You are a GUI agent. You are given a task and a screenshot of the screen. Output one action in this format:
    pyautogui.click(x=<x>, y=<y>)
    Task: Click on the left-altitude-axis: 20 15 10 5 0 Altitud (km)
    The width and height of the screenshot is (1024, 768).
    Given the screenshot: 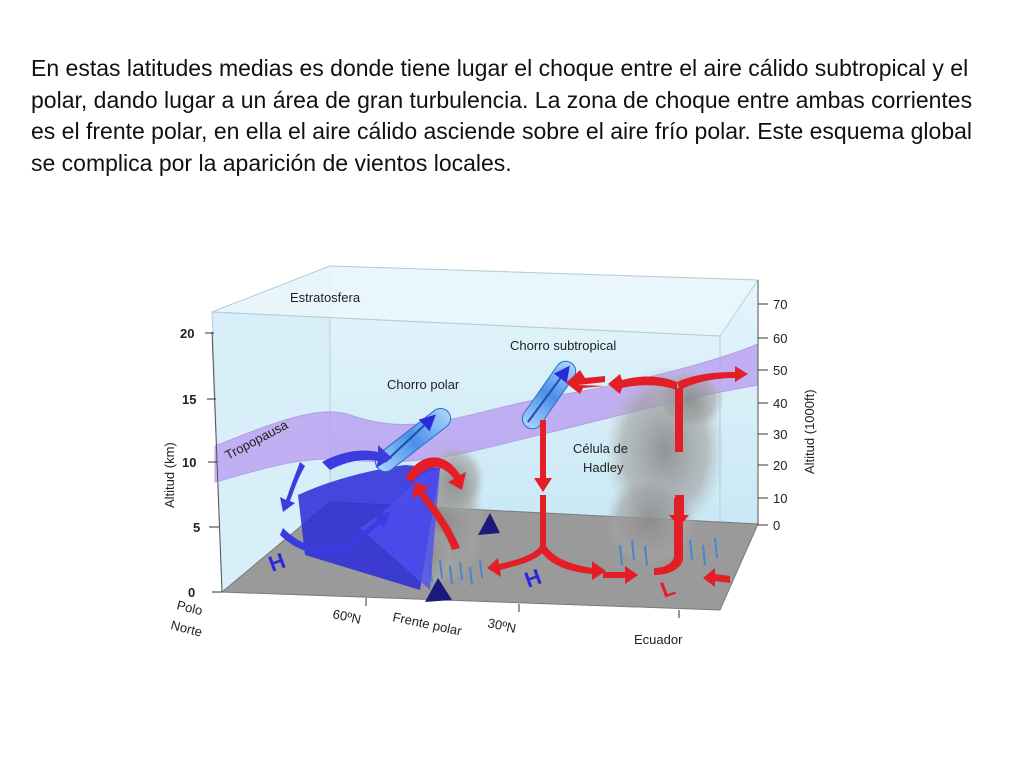 What is the action you would take?
    pyautogui.click(x=192, y=463)
    